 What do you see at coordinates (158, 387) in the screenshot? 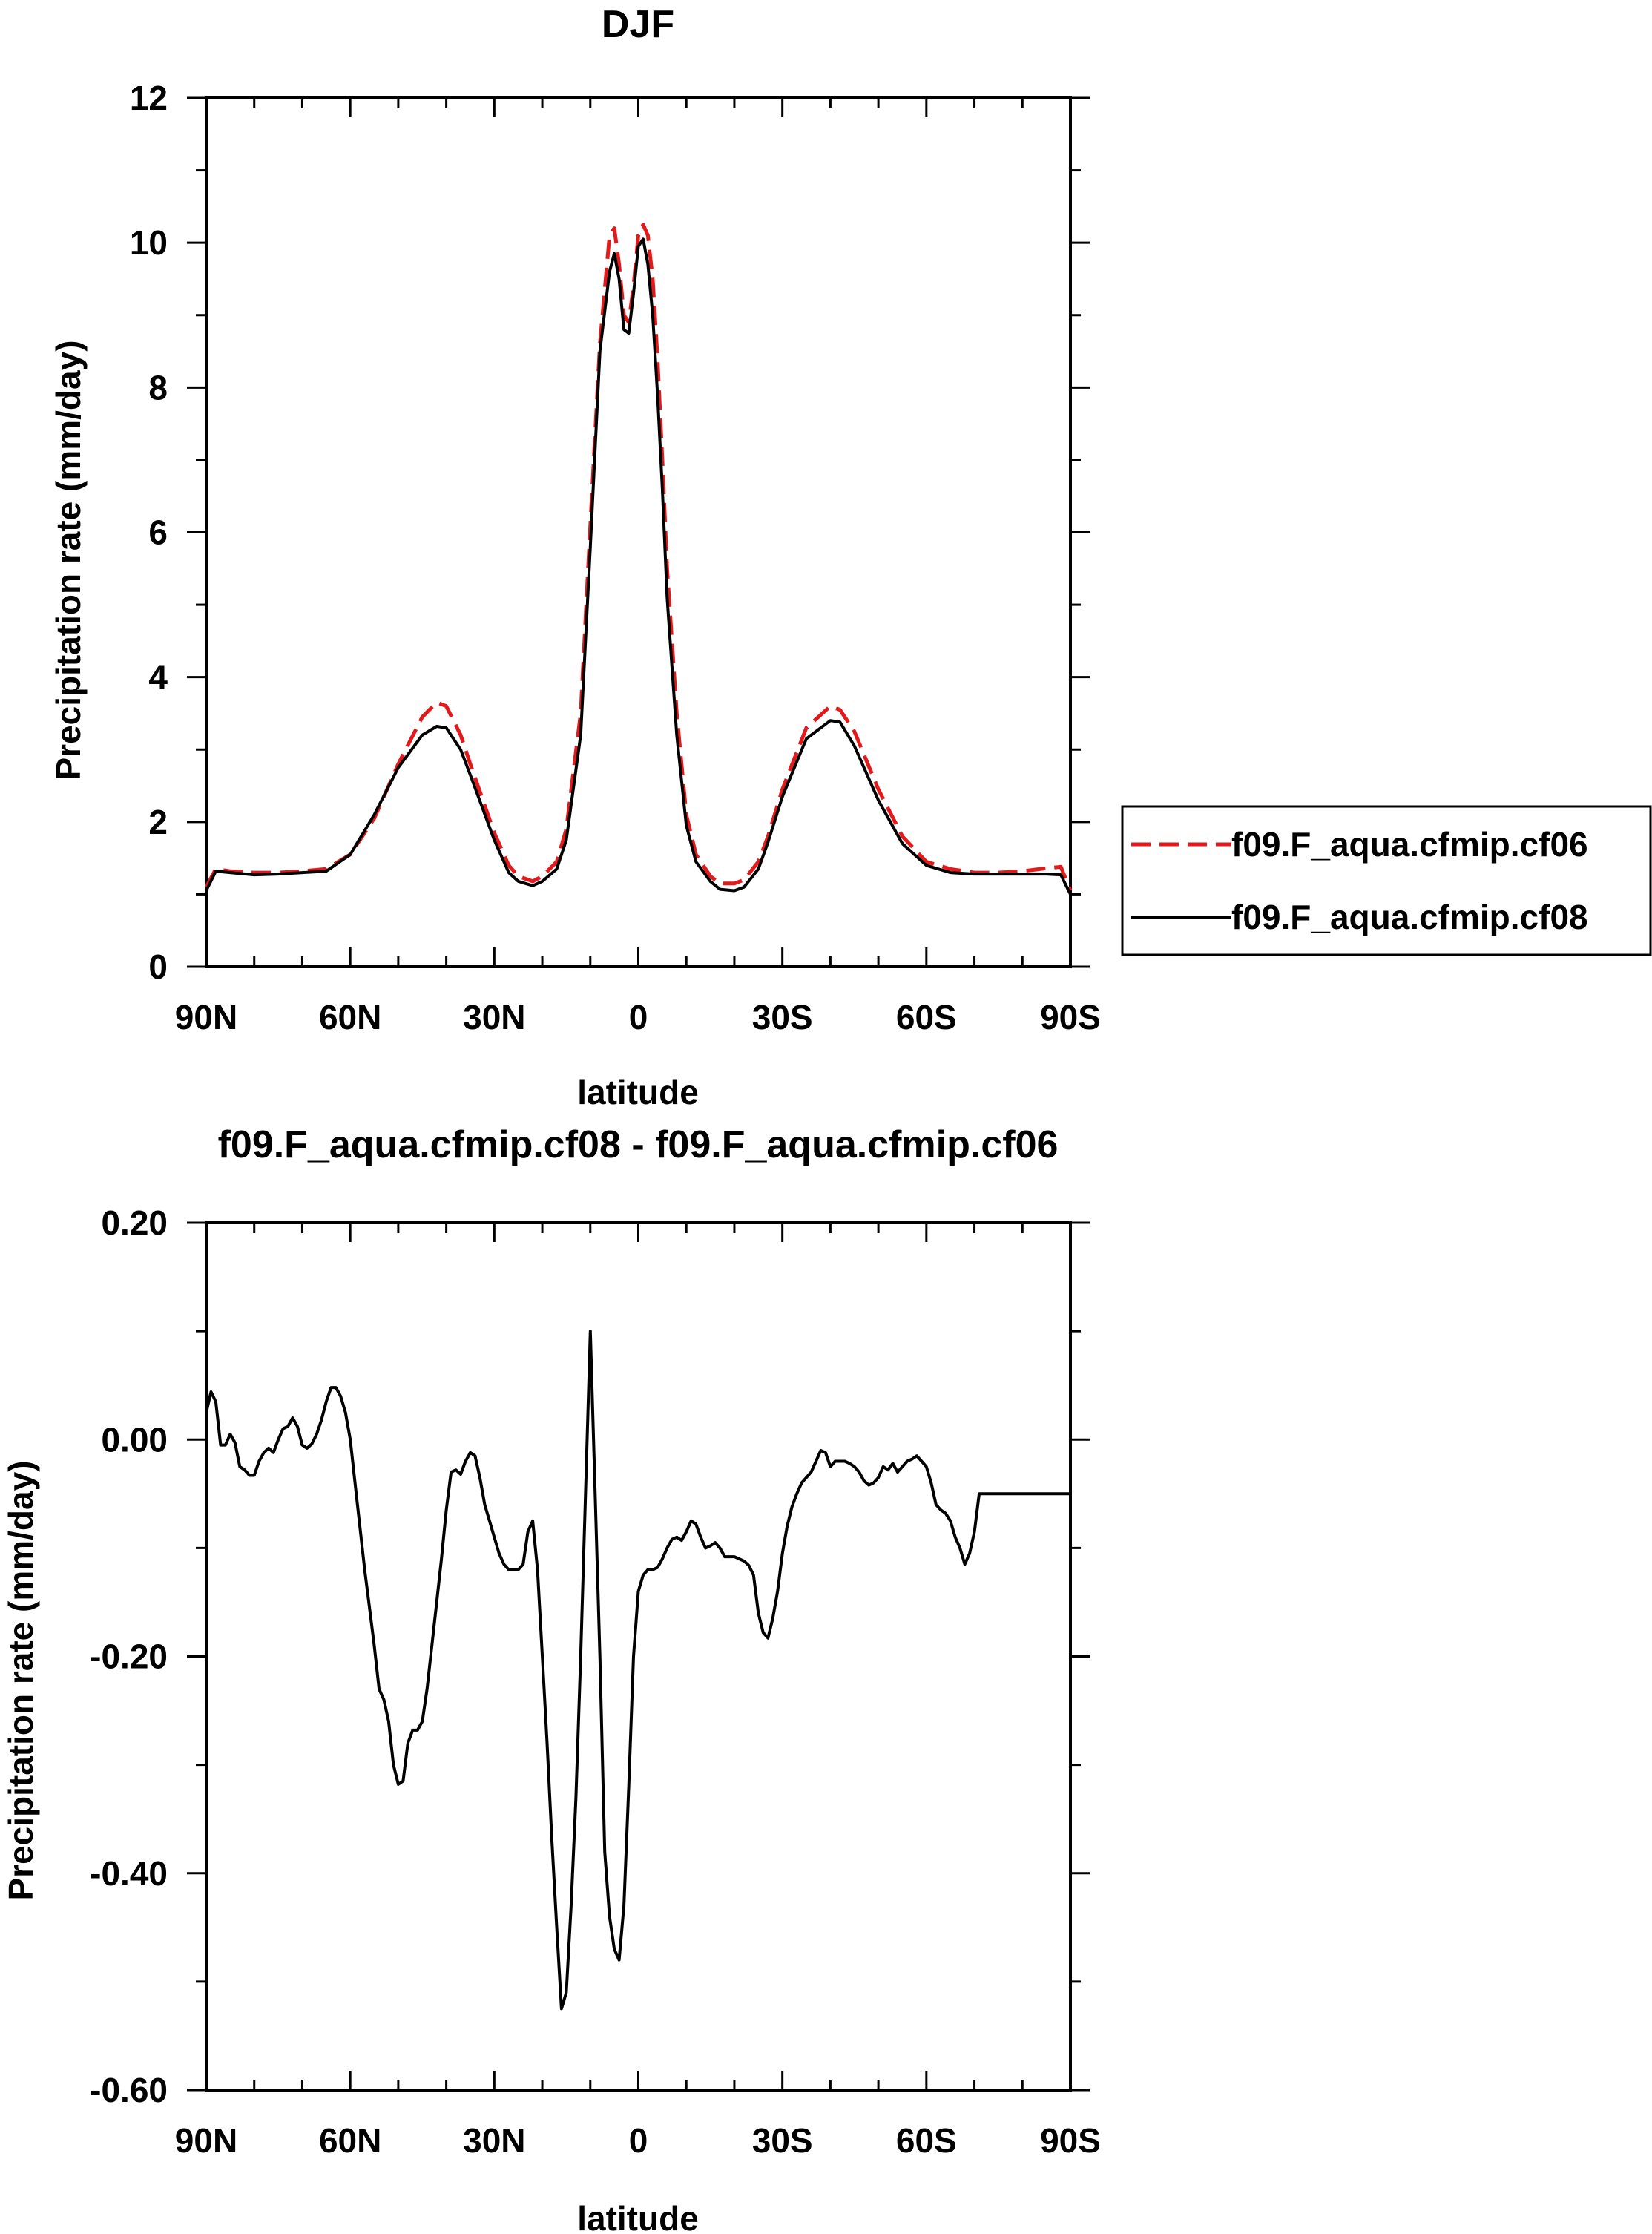
I see `top-y-tick-label: 8` at bounding box center [158, 387].